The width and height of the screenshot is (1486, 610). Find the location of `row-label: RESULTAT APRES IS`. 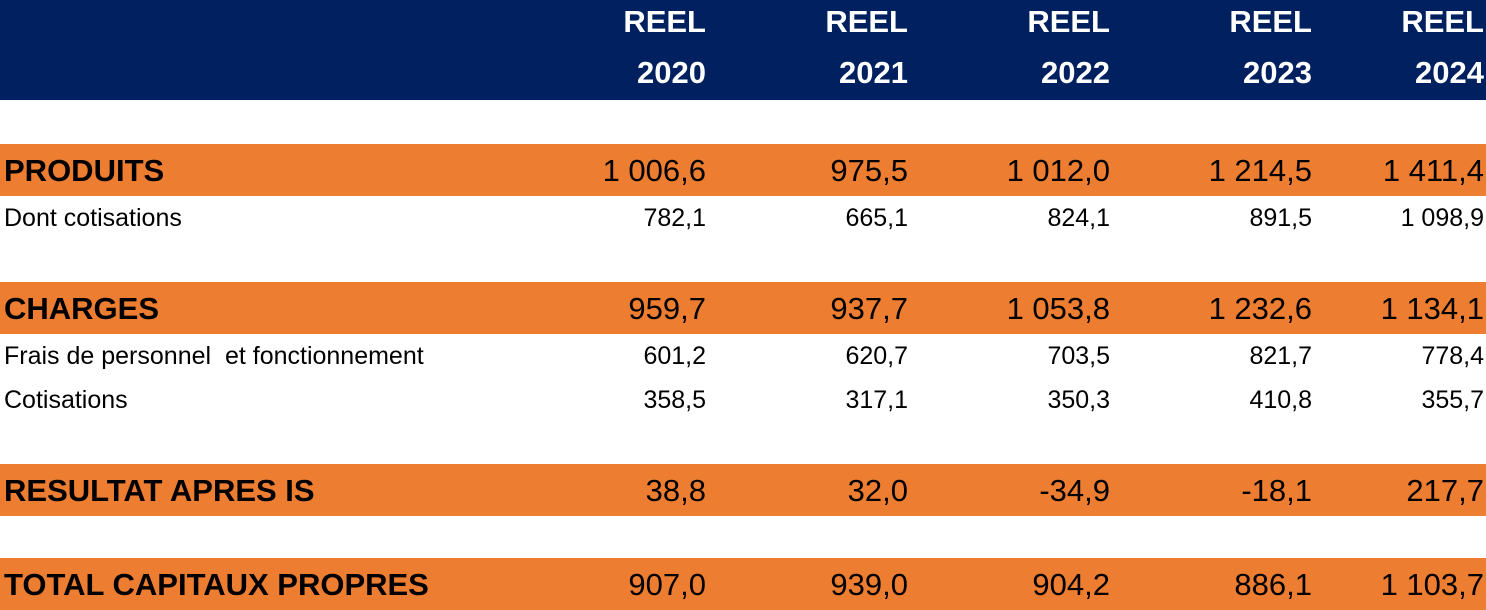

row-label: RESULTAT APRES IS is located at coordinates (159, 490).